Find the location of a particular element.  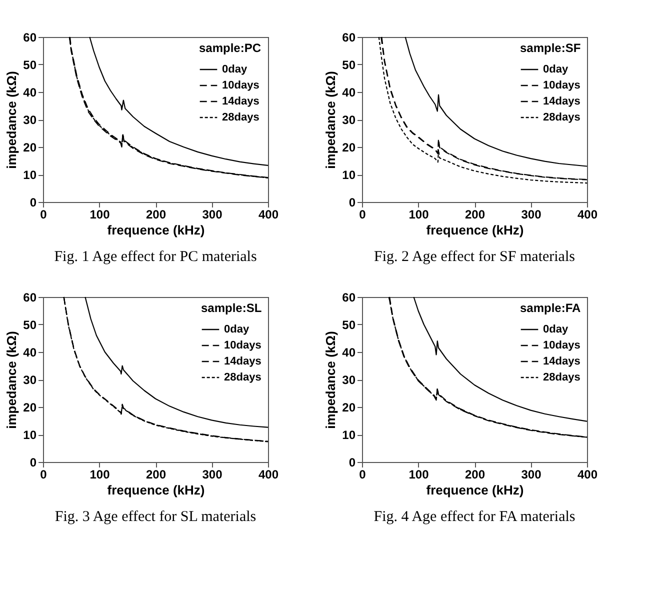

text: Fig. 3 Age effect for SL materials is located at coordinates (155, 517).